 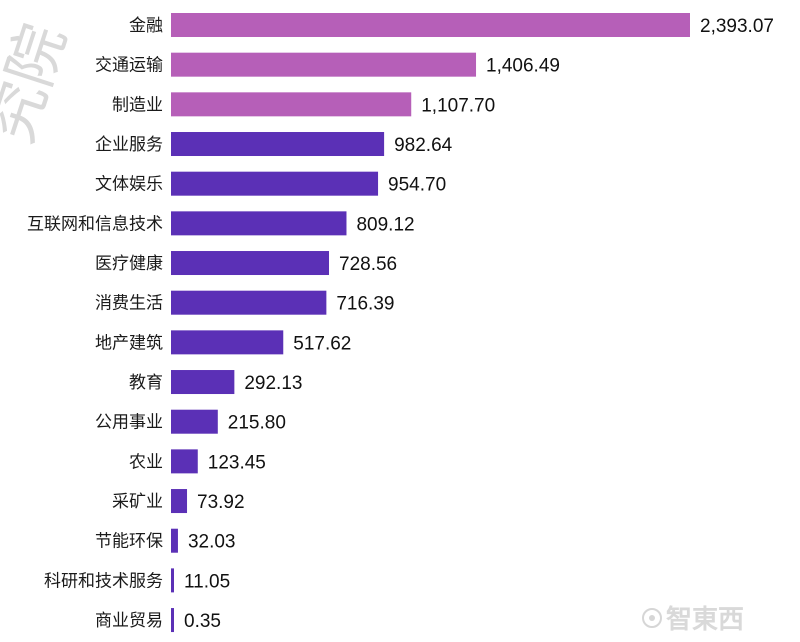 What do you see at coordinates (237, 462) in the screenshot?
I see `value-label-12: 123.45` at bounding box center [237, 462].